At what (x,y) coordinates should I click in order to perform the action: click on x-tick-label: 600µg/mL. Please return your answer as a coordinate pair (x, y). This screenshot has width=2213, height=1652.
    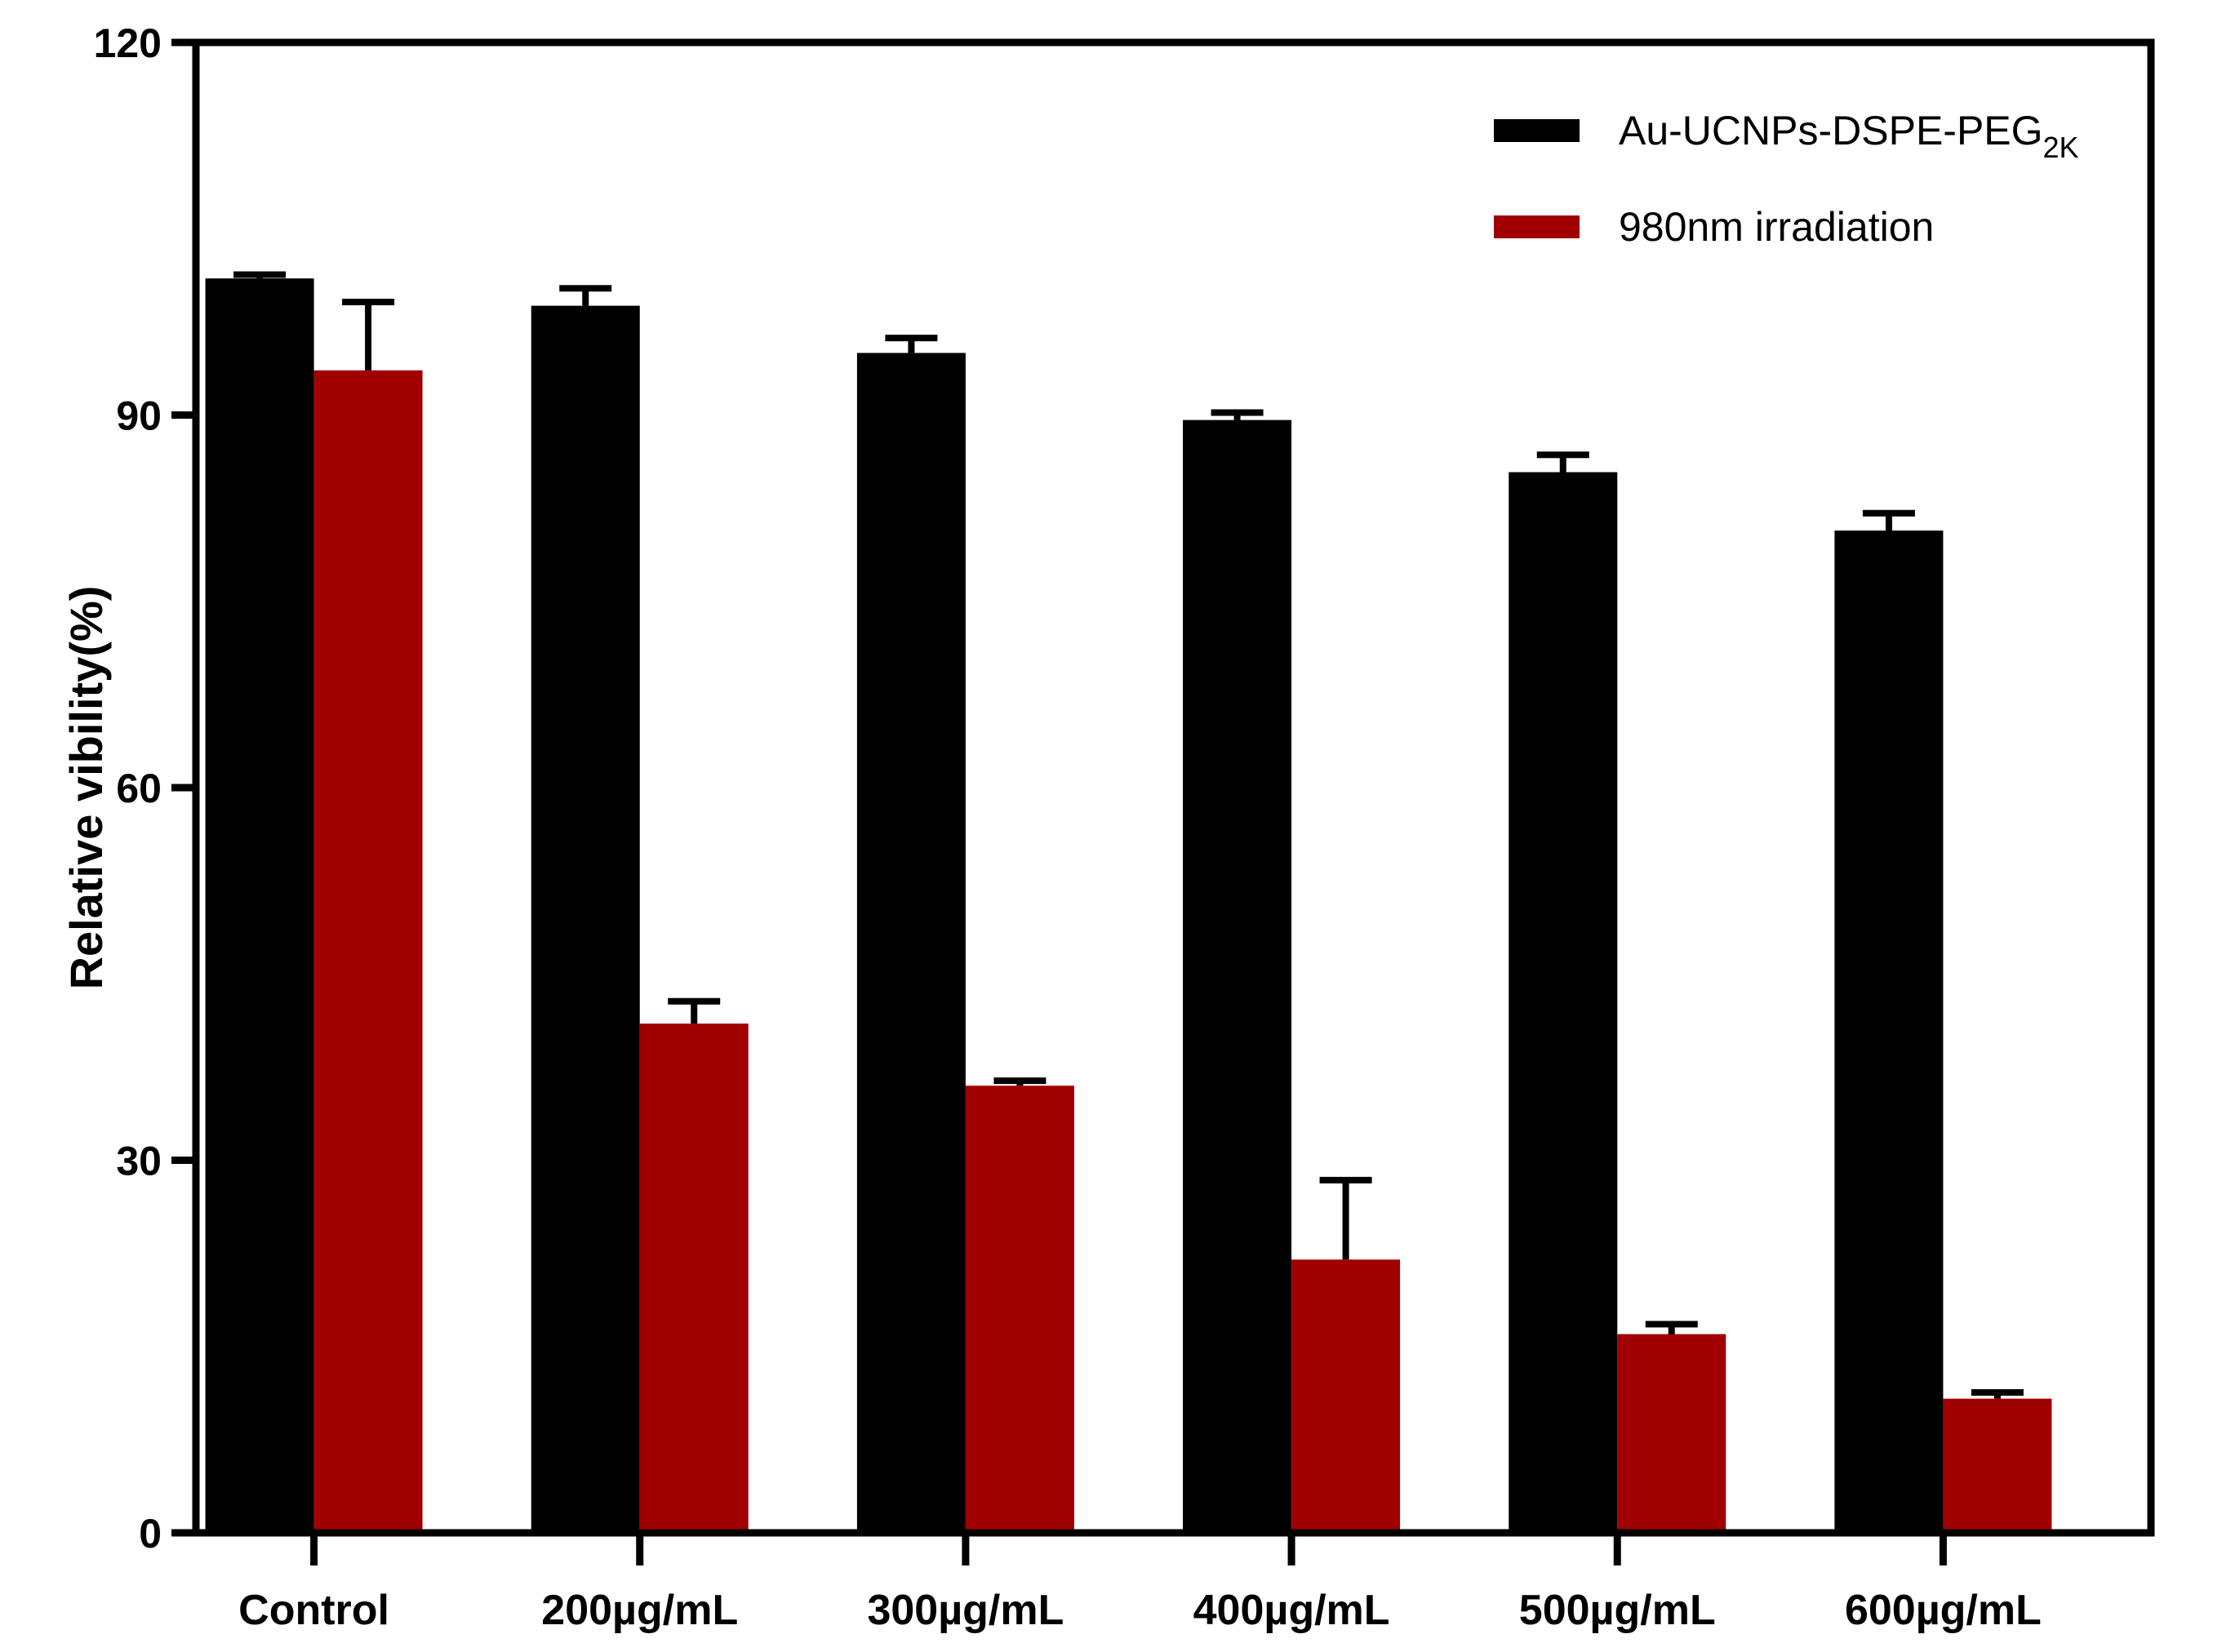
    Looking at the image, I should click on (1944, 1610).